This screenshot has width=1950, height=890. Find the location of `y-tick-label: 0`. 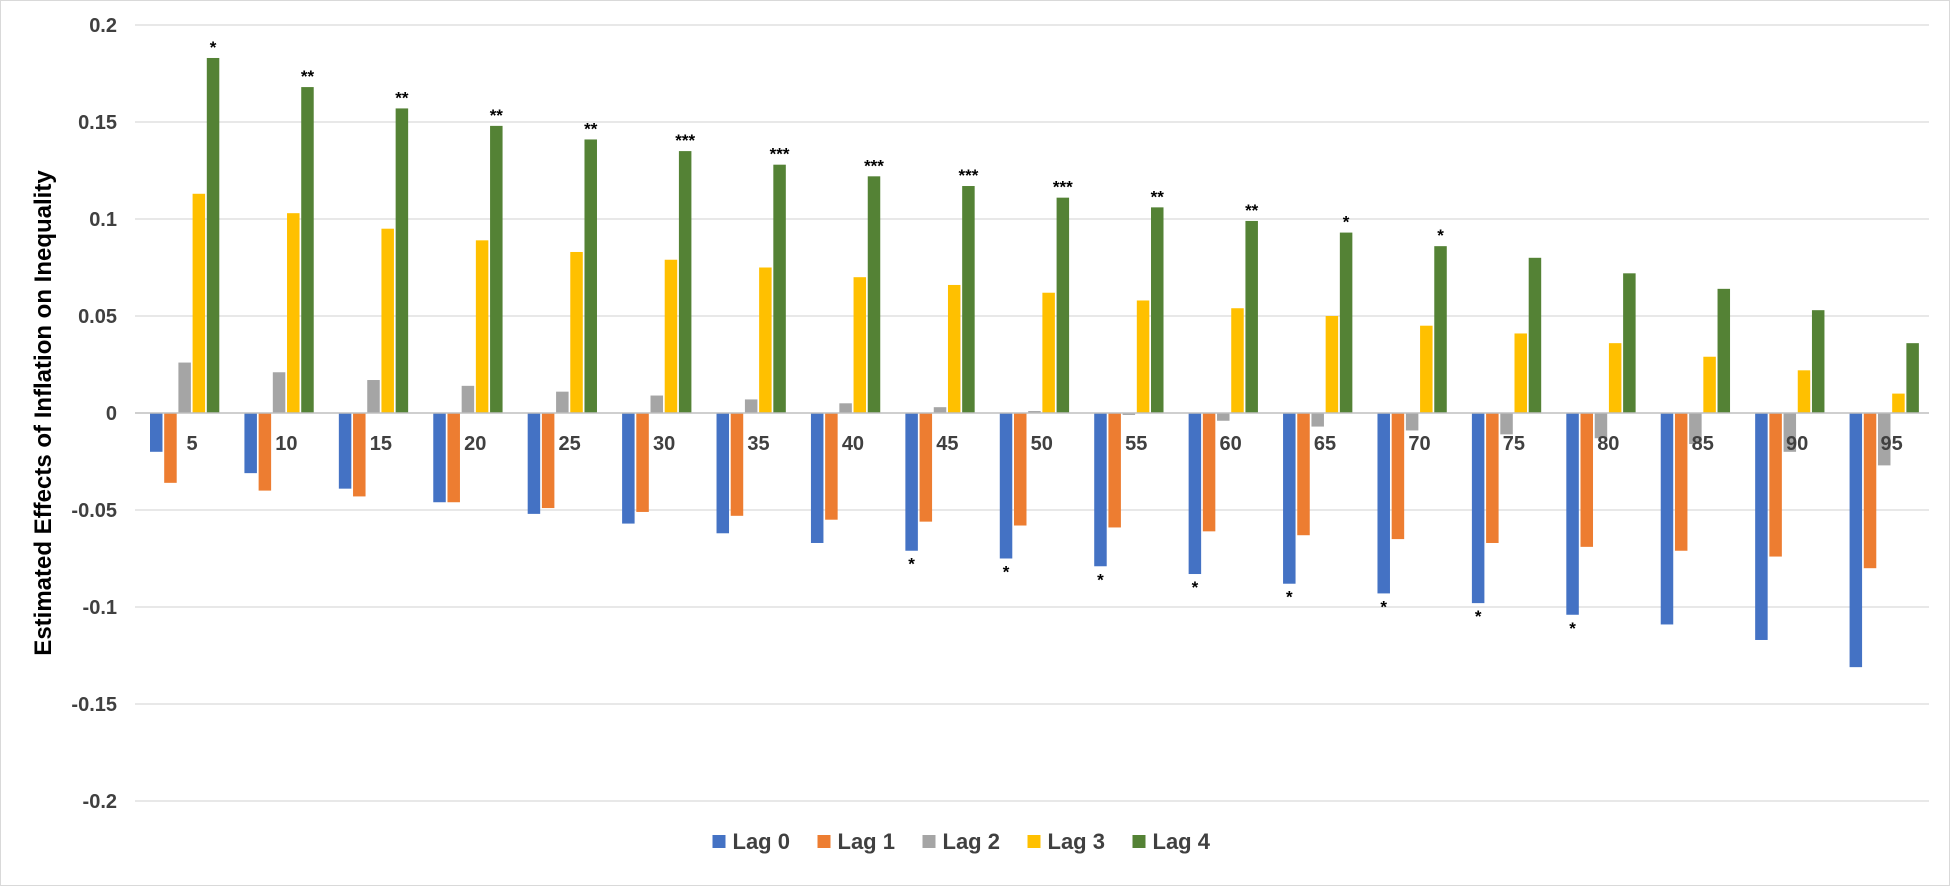

y-tick-label: 0 is located at coordinates (111, 414).